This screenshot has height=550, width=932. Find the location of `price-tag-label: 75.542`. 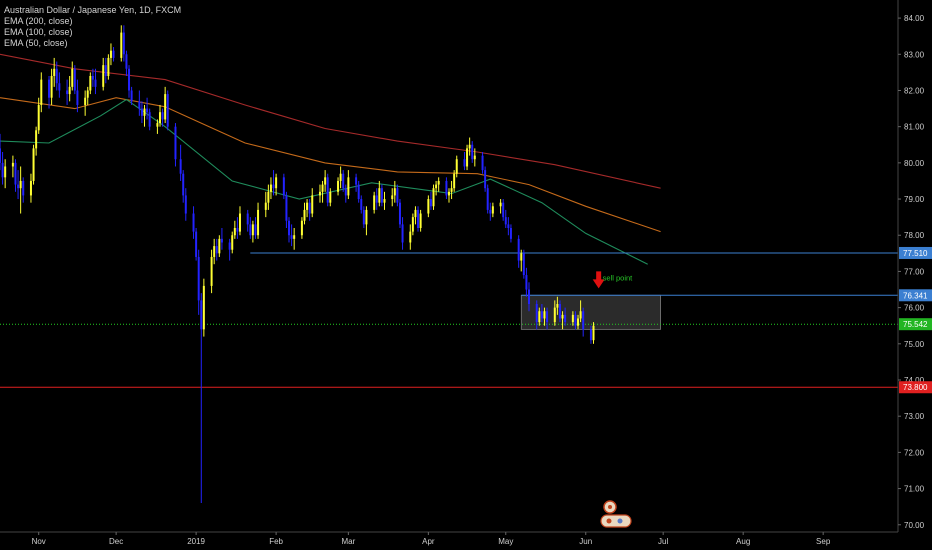

price-tag-label: 75.542 is located at coordinates (915, 324).